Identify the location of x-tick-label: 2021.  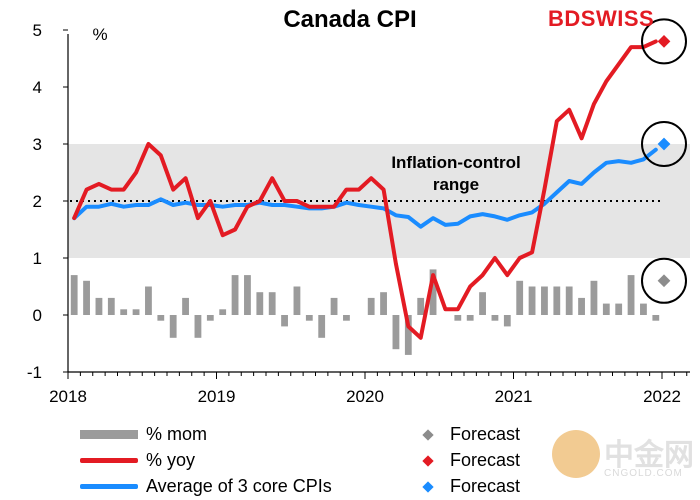
(514, 396).